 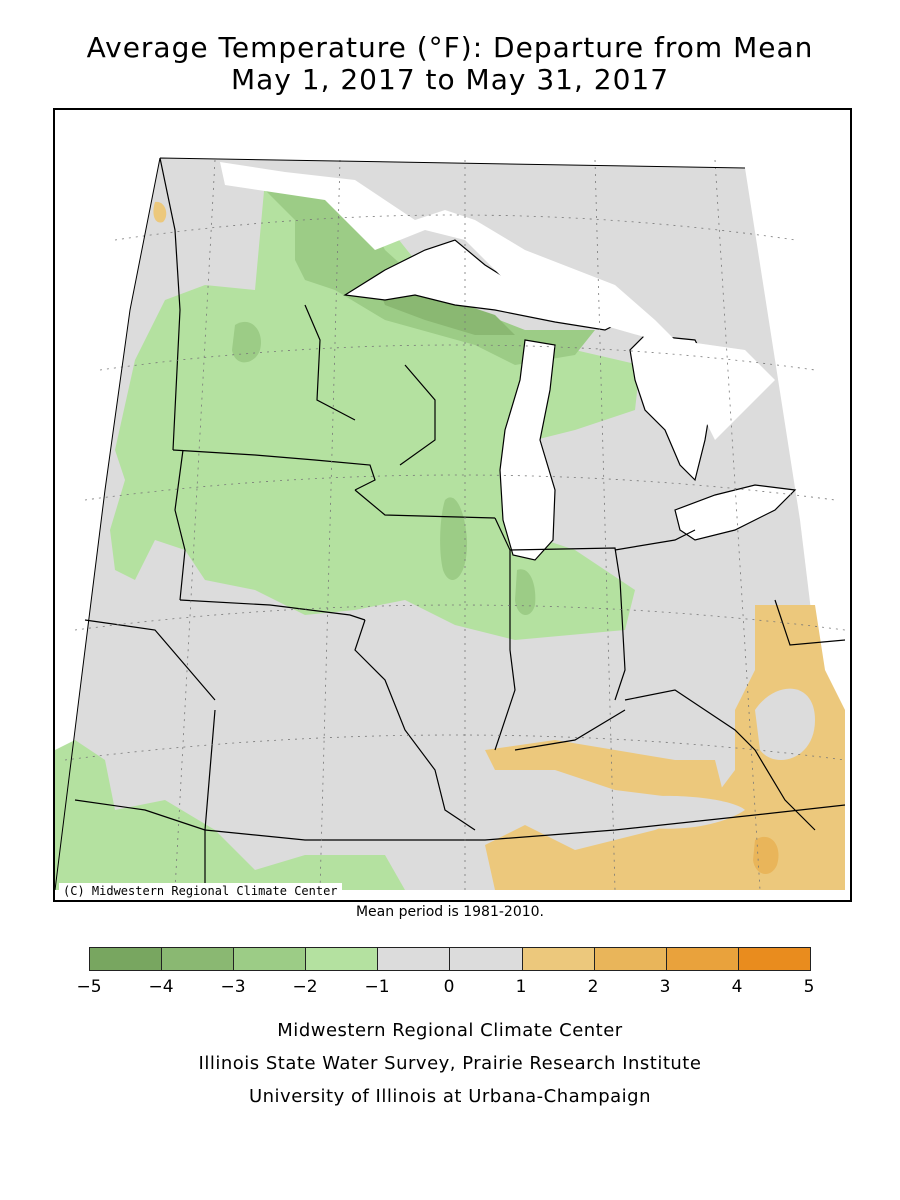 What do you see at coordinates (450, 1030) in the screenshot?
I see `footer-org: Midwestern Regional Climate Center` at bounding box center [450, 1030].